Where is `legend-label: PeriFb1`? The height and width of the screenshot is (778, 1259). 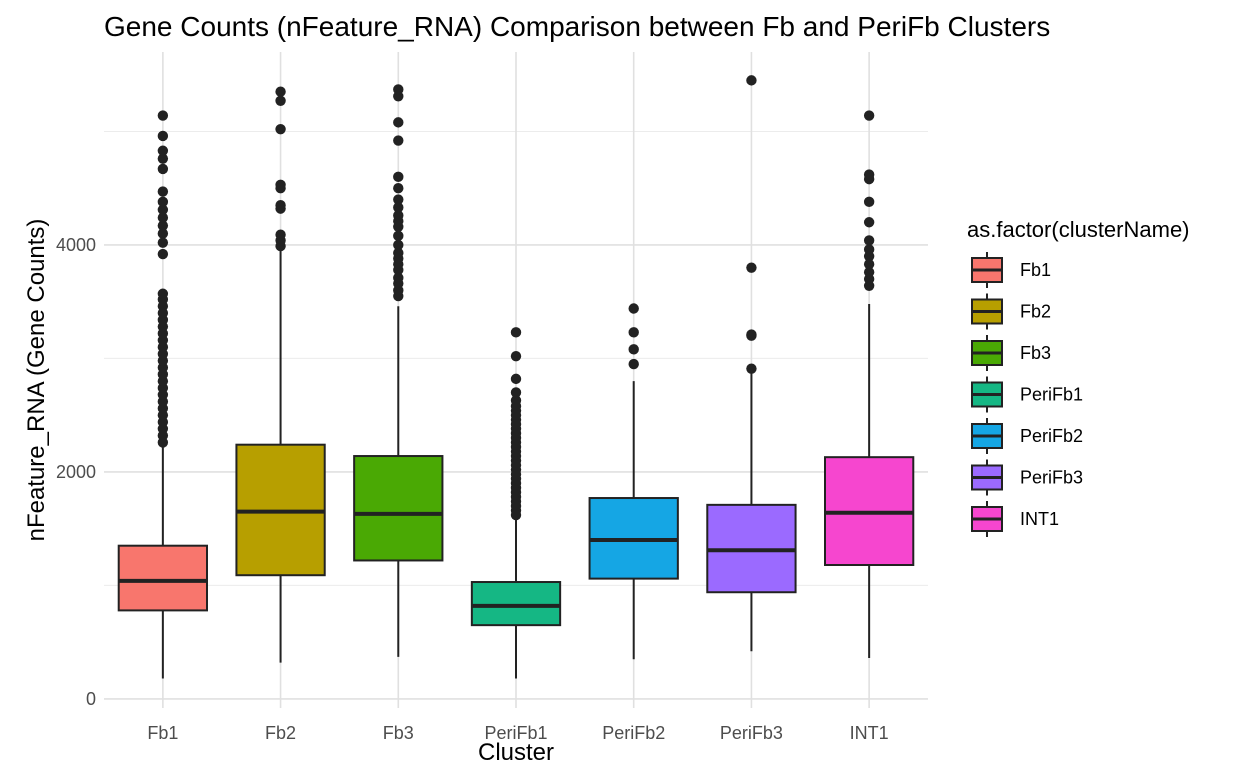 legend-label: PeriFb1 is located at coordinates (1051, 395).